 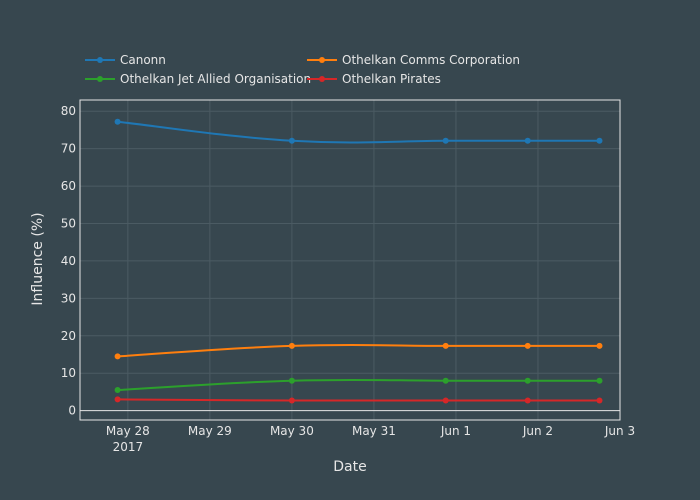 What do you see at coordinates (68, 373) in the screenshot?
I see `y-tick-label: 10` at bounding box center [68, 373].